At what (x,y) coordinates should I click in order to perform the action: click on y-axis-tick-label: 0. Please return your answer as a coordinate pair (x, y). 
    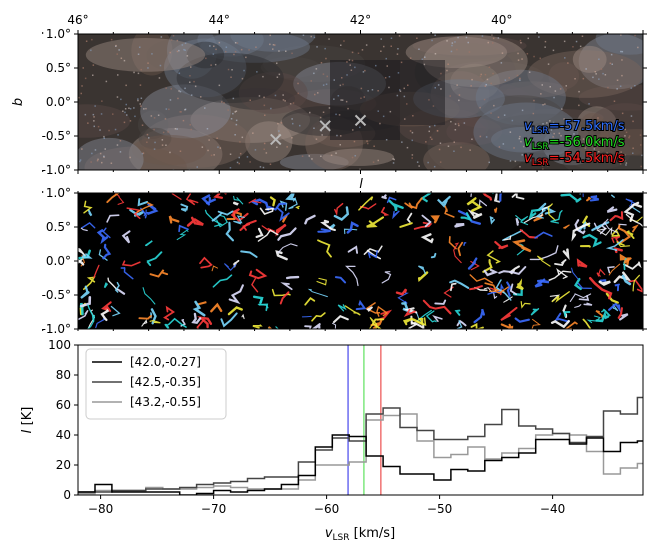
    Looking at the image, I should click on (67, 495).